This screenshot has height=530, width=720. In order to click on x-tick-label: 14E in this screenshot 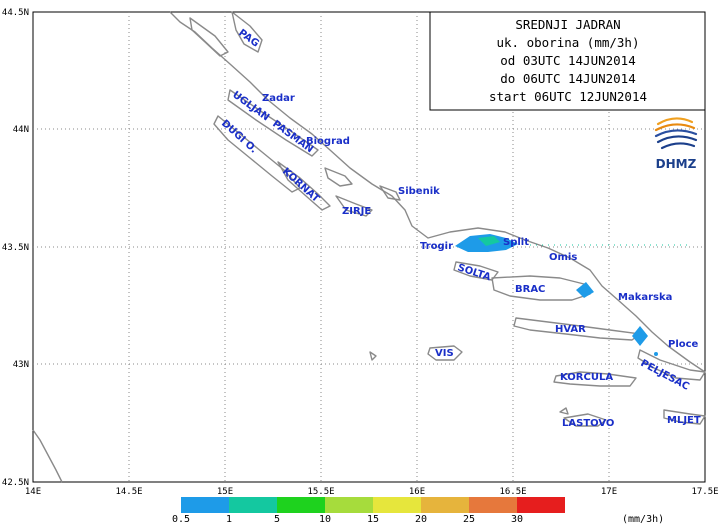, I will do `click(33, 492)`.